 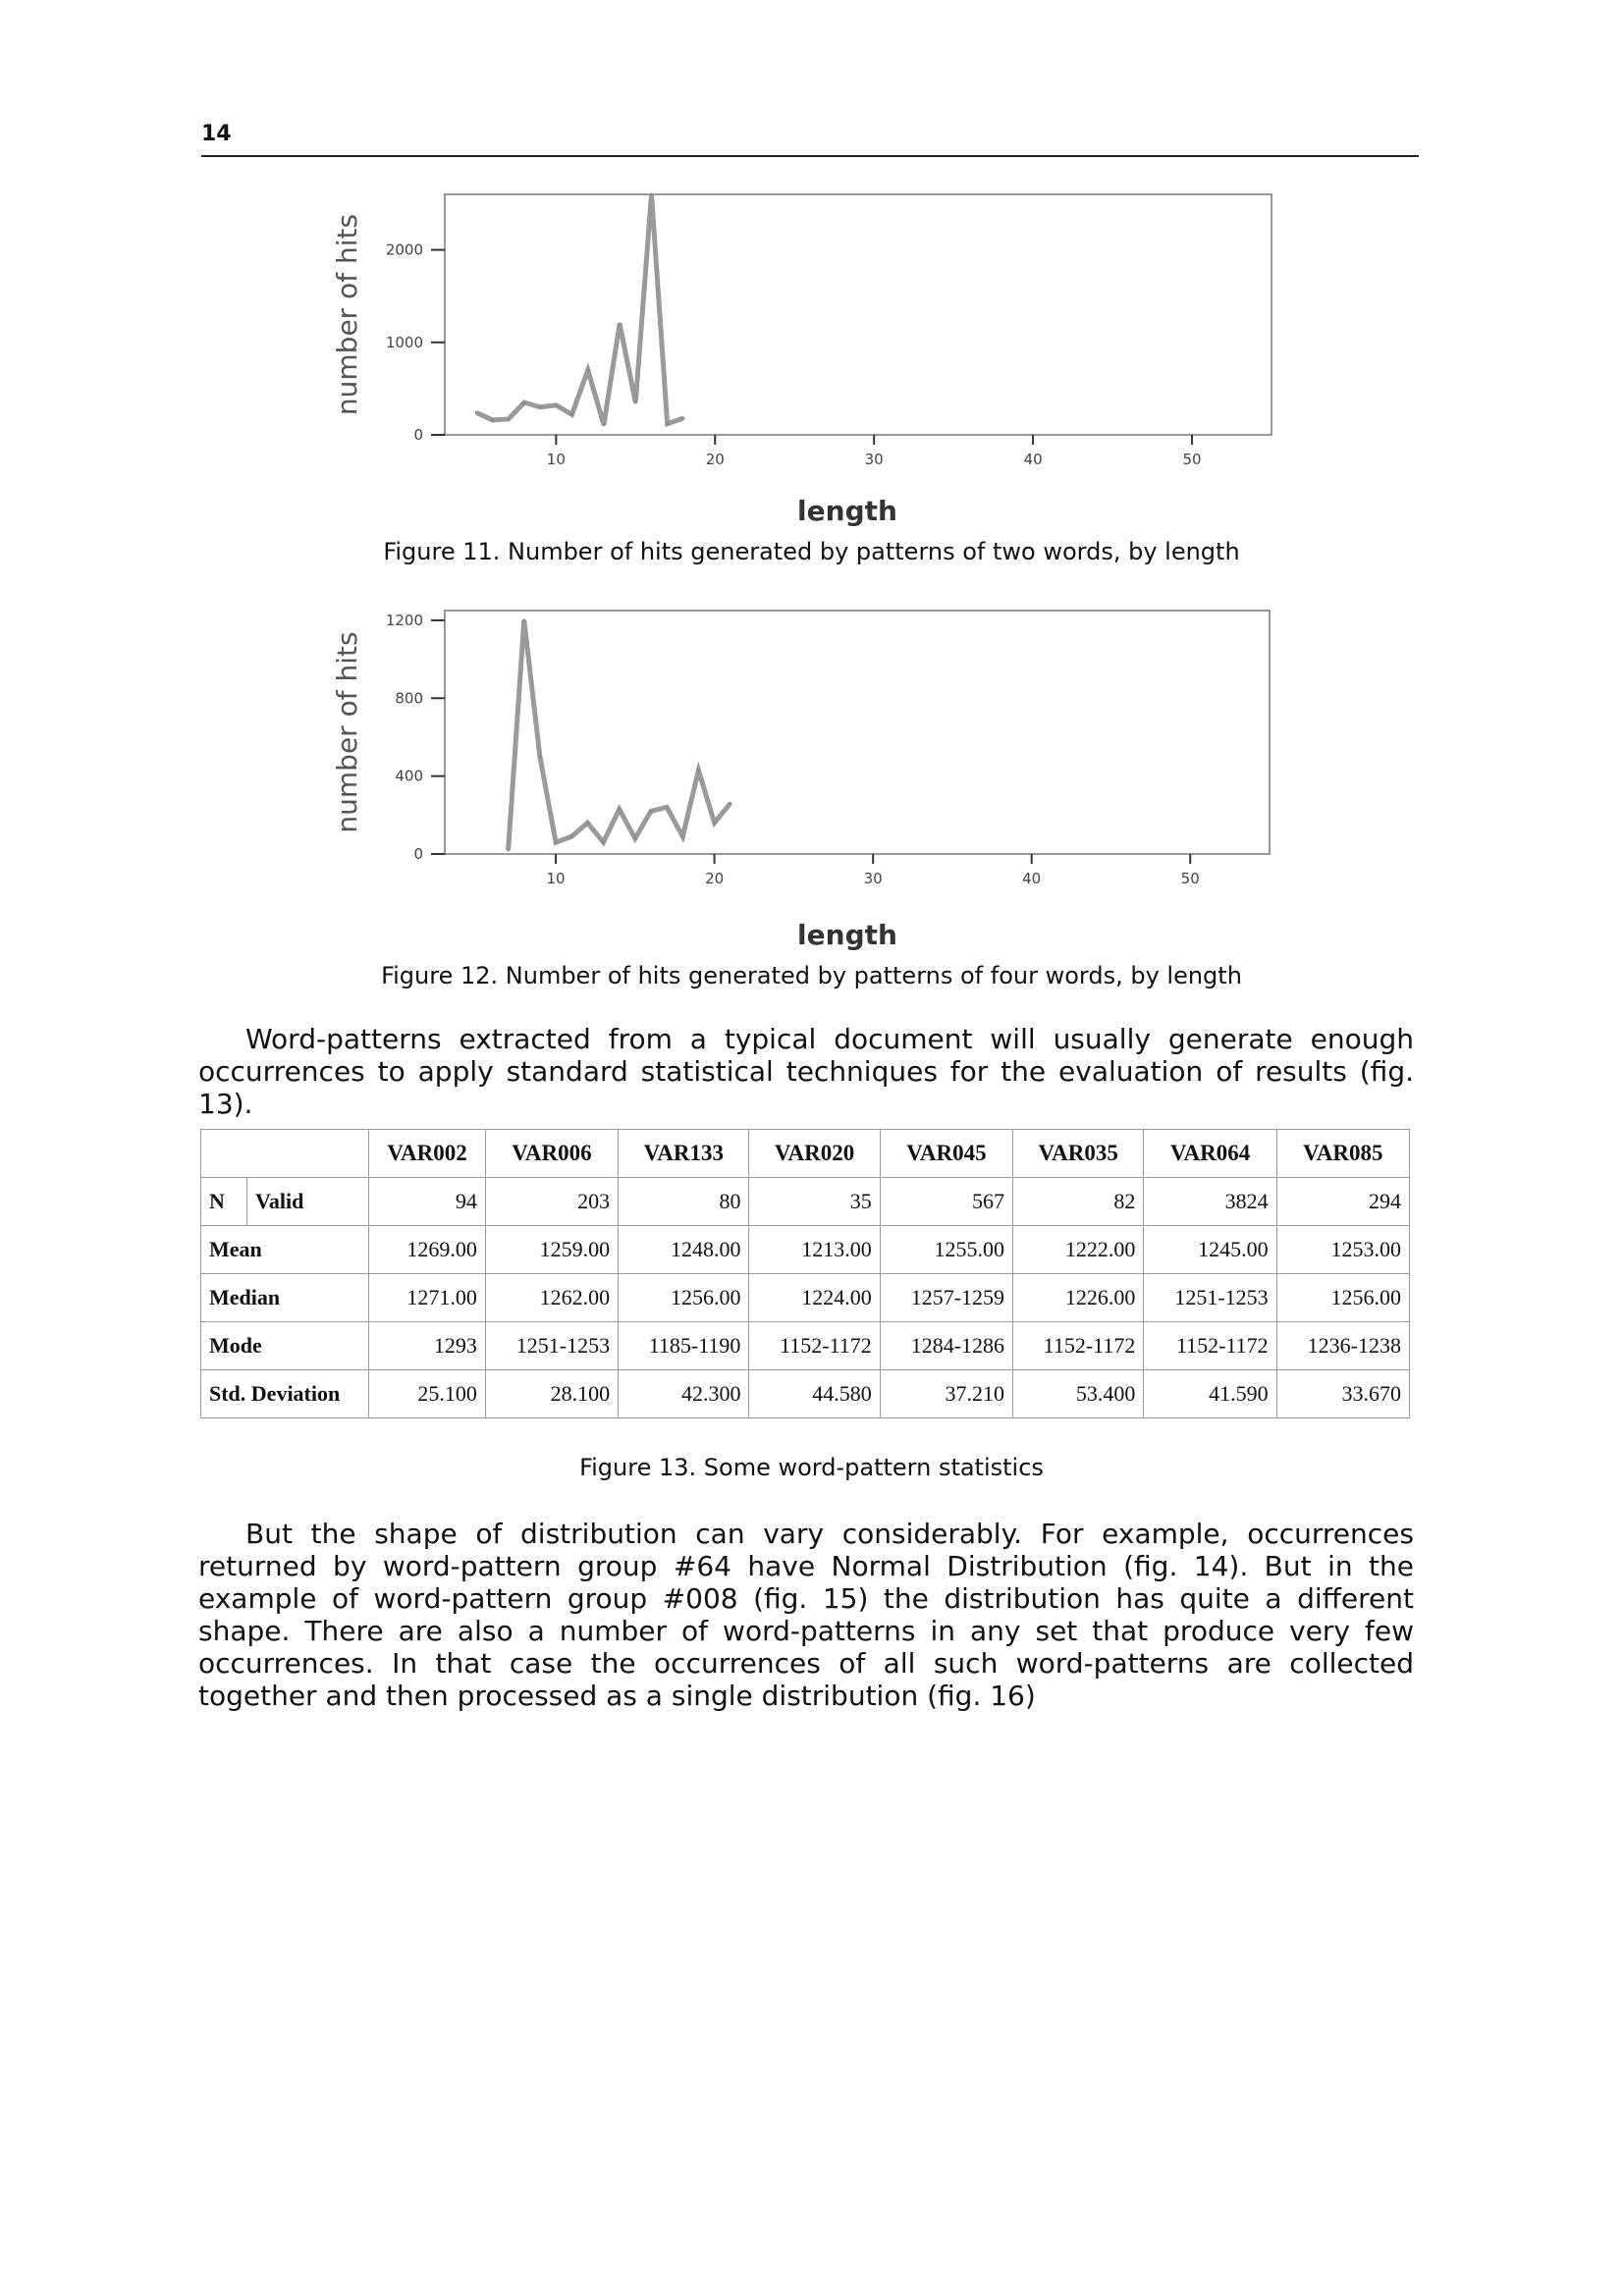 What do you see at coordinates (405, 342) in the screenshot?
I see `y-tick-label: 1000` at bounding box center [405, 342].